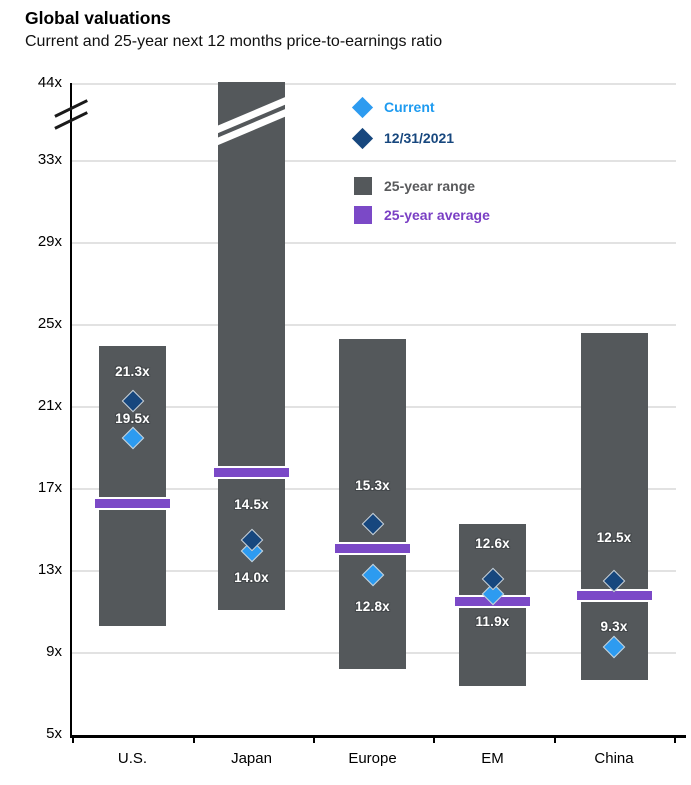 Image resolution: width=691 pixels, height=785 pixels. I want to click on current-value-label-us: 19.5x, so click(132, 418).